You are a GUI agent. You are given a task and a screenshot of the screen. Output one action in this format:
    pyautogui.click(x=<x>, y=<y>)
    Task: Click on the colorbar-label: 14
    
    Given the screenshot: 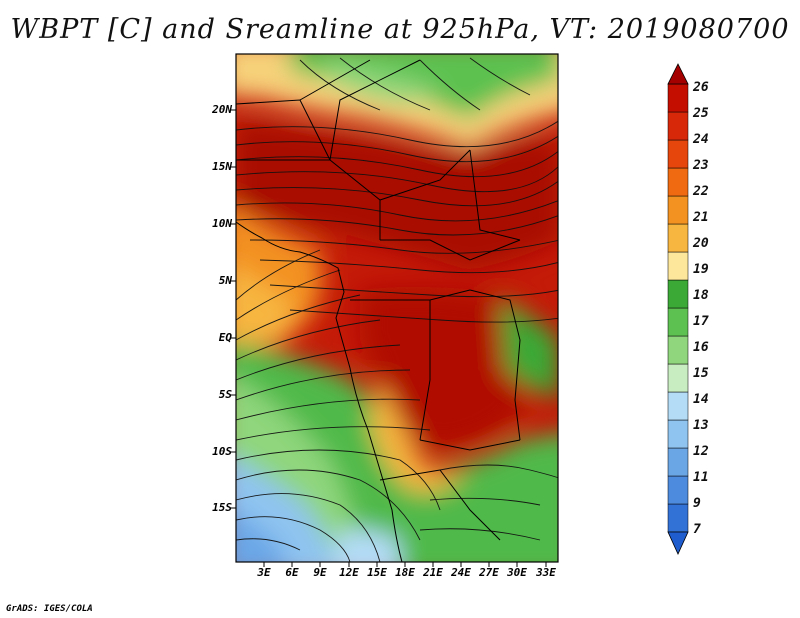 What is the action you would take?
    pyautogui.click(x=701, y=399)
    